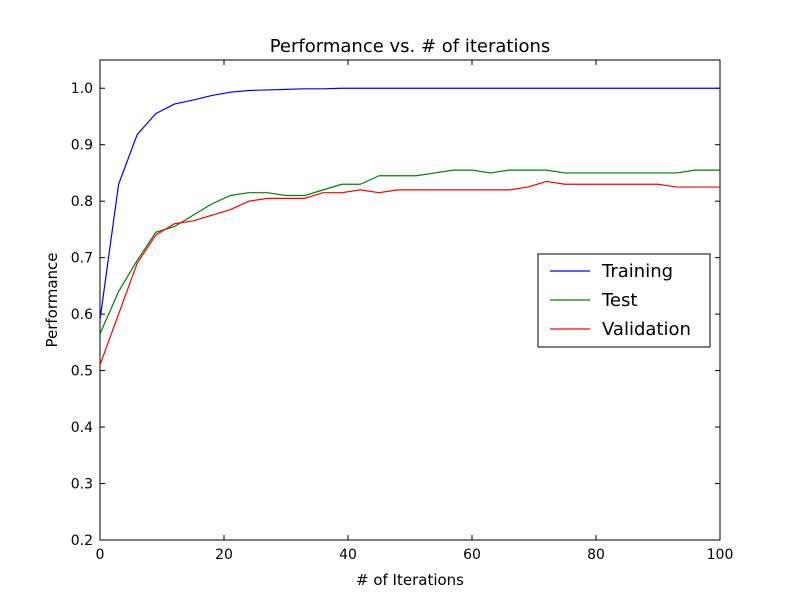 The image size is (800, 604). I want to click on chart-title: Performance vs. # of iterations, so click(410, 46).